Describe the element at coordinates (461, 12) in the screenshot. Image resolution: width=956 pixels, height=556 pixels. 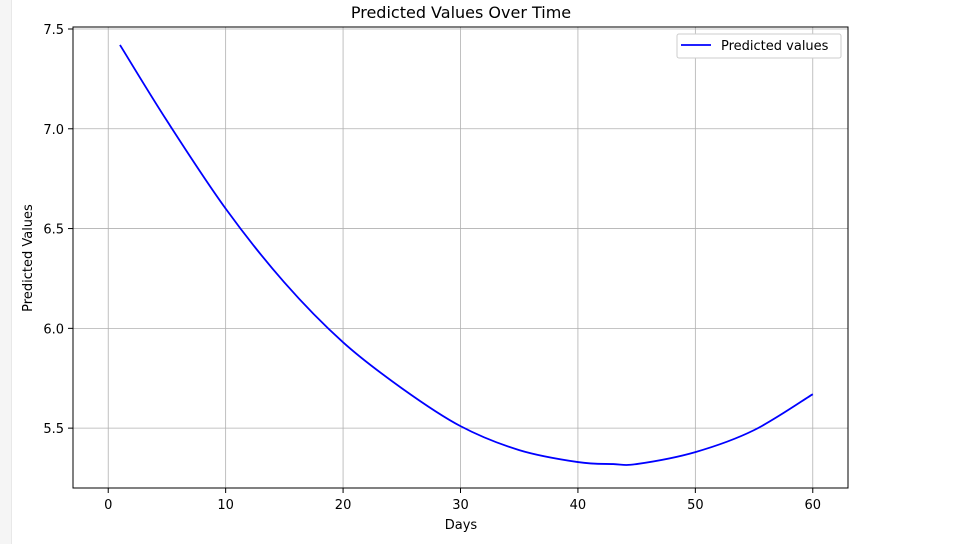
I see `chart-title: Predicted Values Over Time` at that location.